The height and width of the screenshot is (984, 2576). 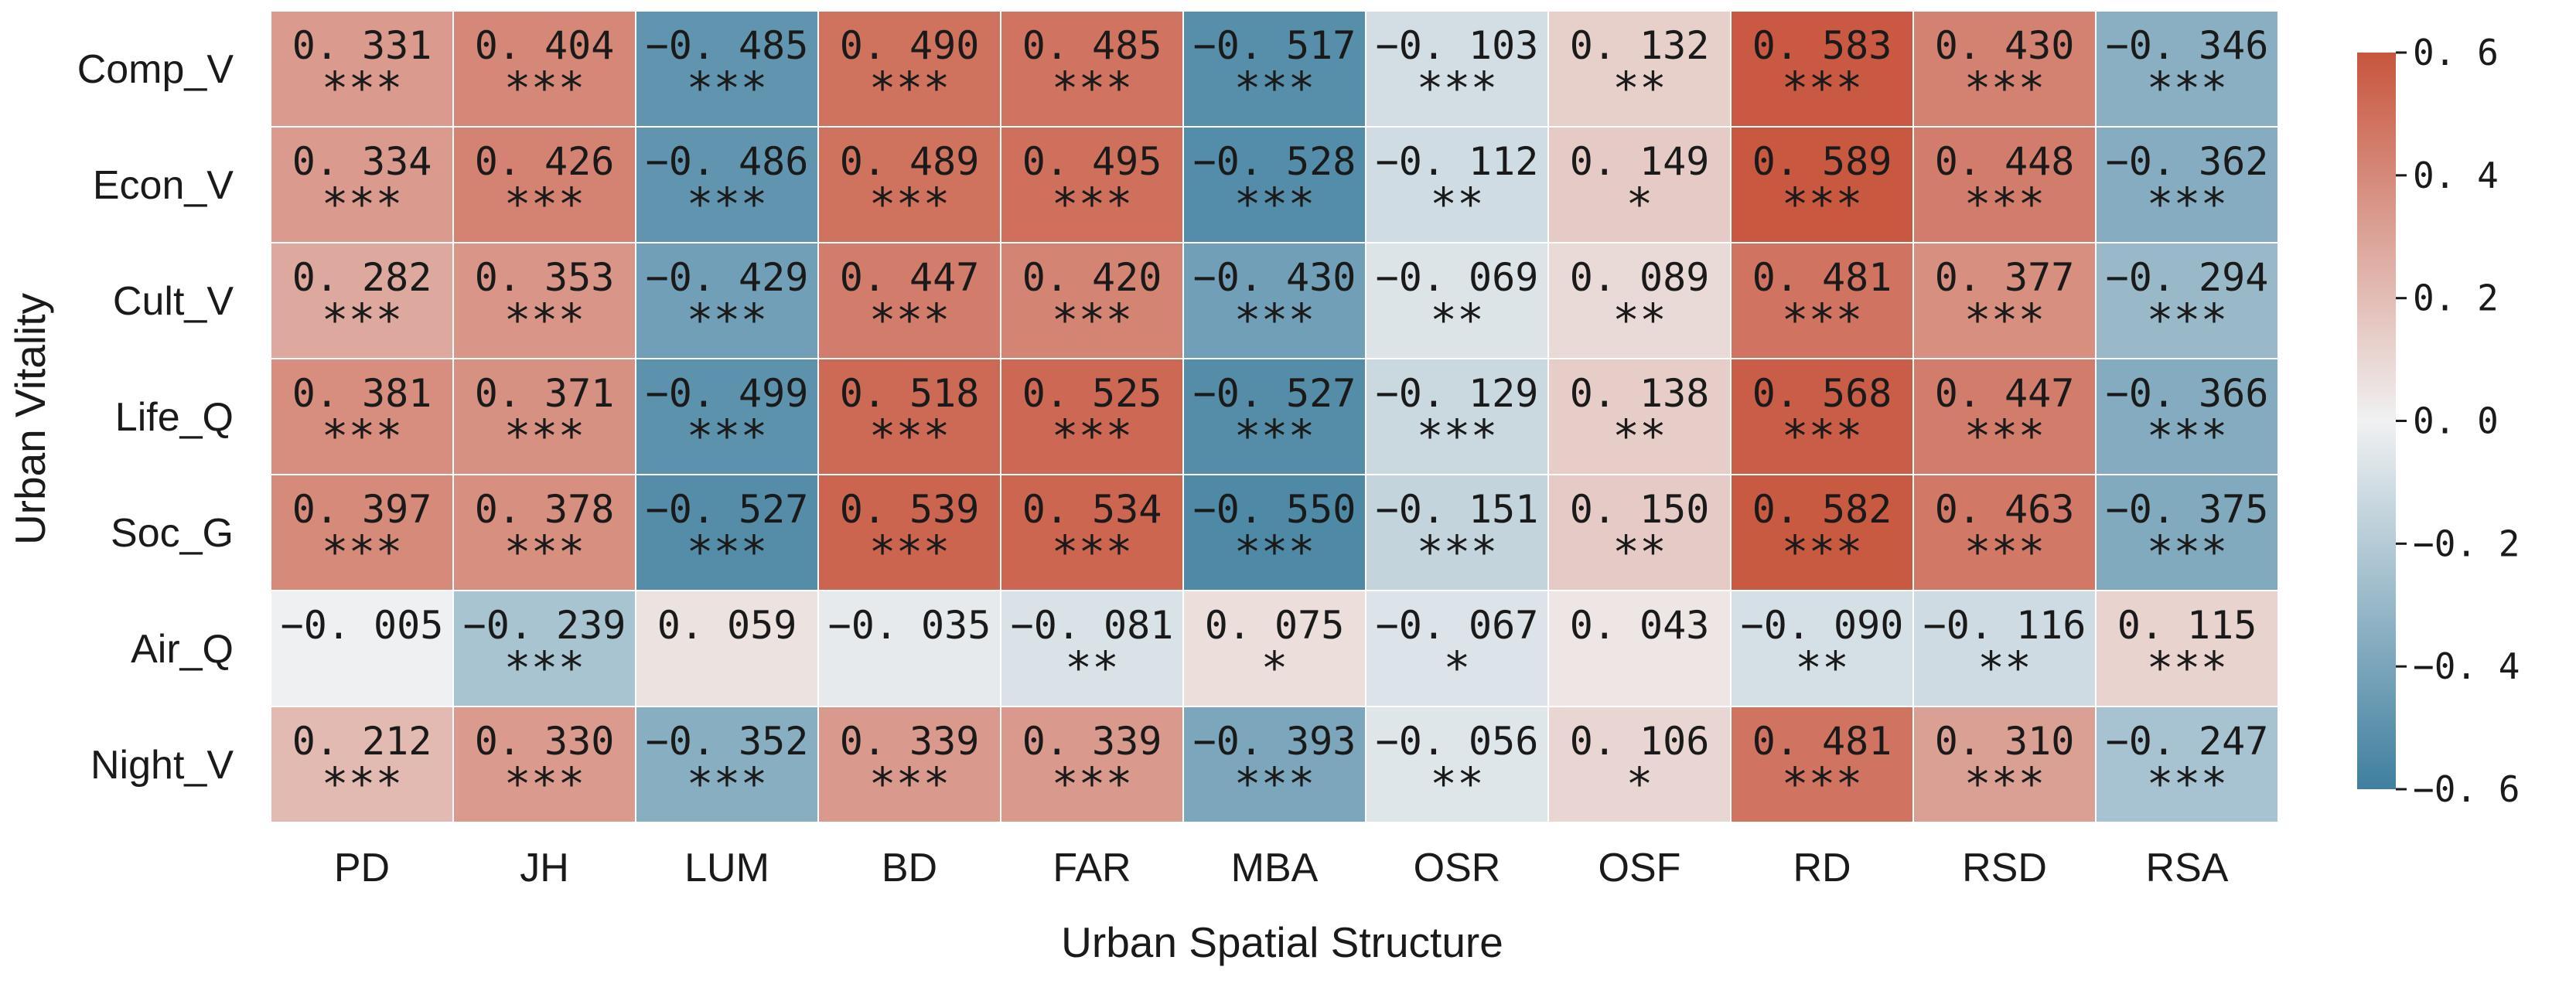 I want to click on cell-value-label: 0. 075, so click(x=1275, y=625).